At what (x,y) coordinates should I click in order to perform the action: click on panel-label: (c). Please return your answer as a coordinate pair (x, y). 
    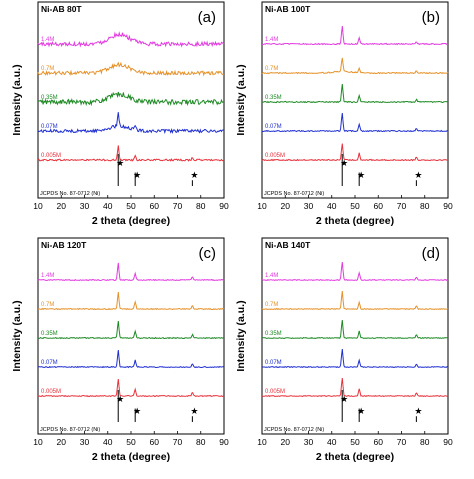
    Looking at the image, I should click on (208, 253).